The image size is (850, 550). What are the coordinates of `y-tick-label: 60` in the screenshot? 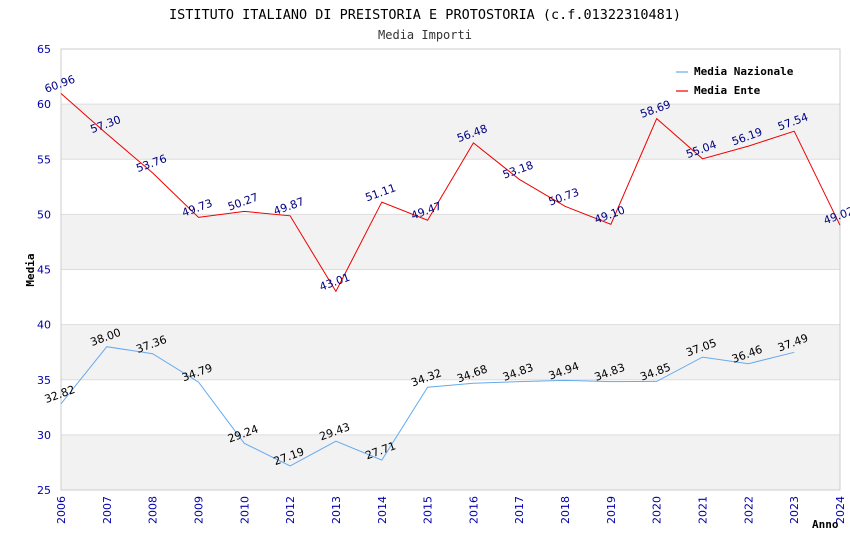 It's located at (44, 104).